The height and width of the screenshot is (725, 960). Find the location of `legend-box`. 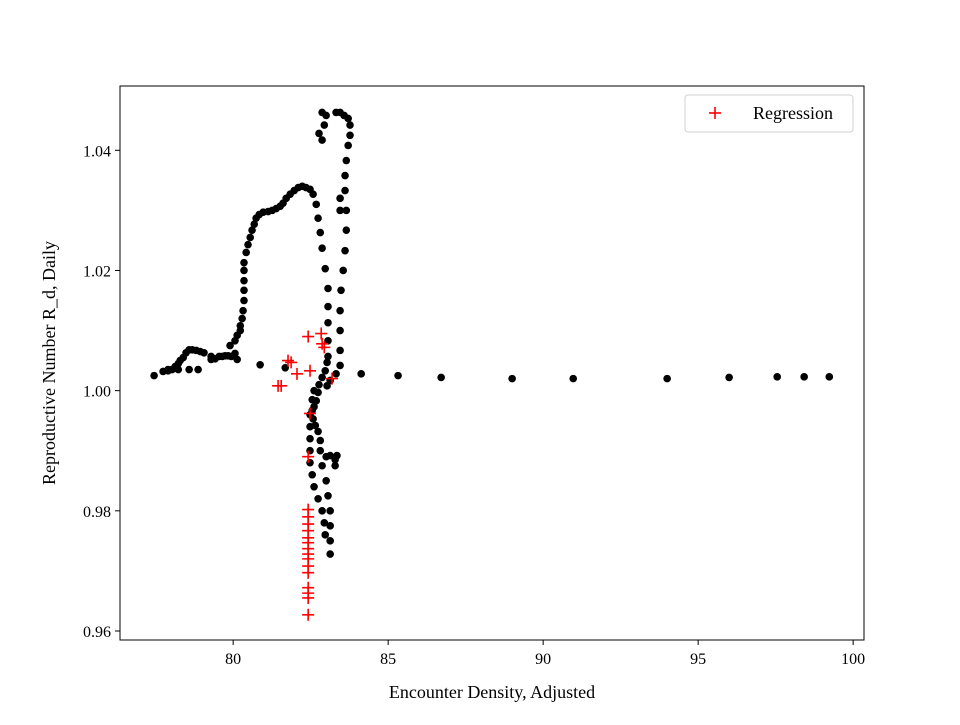

legend-box is located at coordinates (769, 113).